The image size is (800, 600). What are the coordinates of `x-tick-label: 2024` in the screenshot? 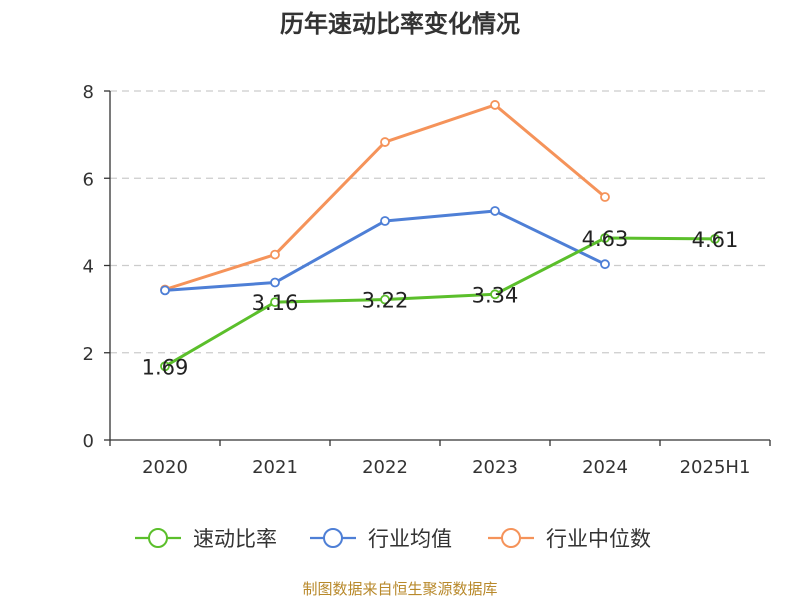 It's located at (605, 467).